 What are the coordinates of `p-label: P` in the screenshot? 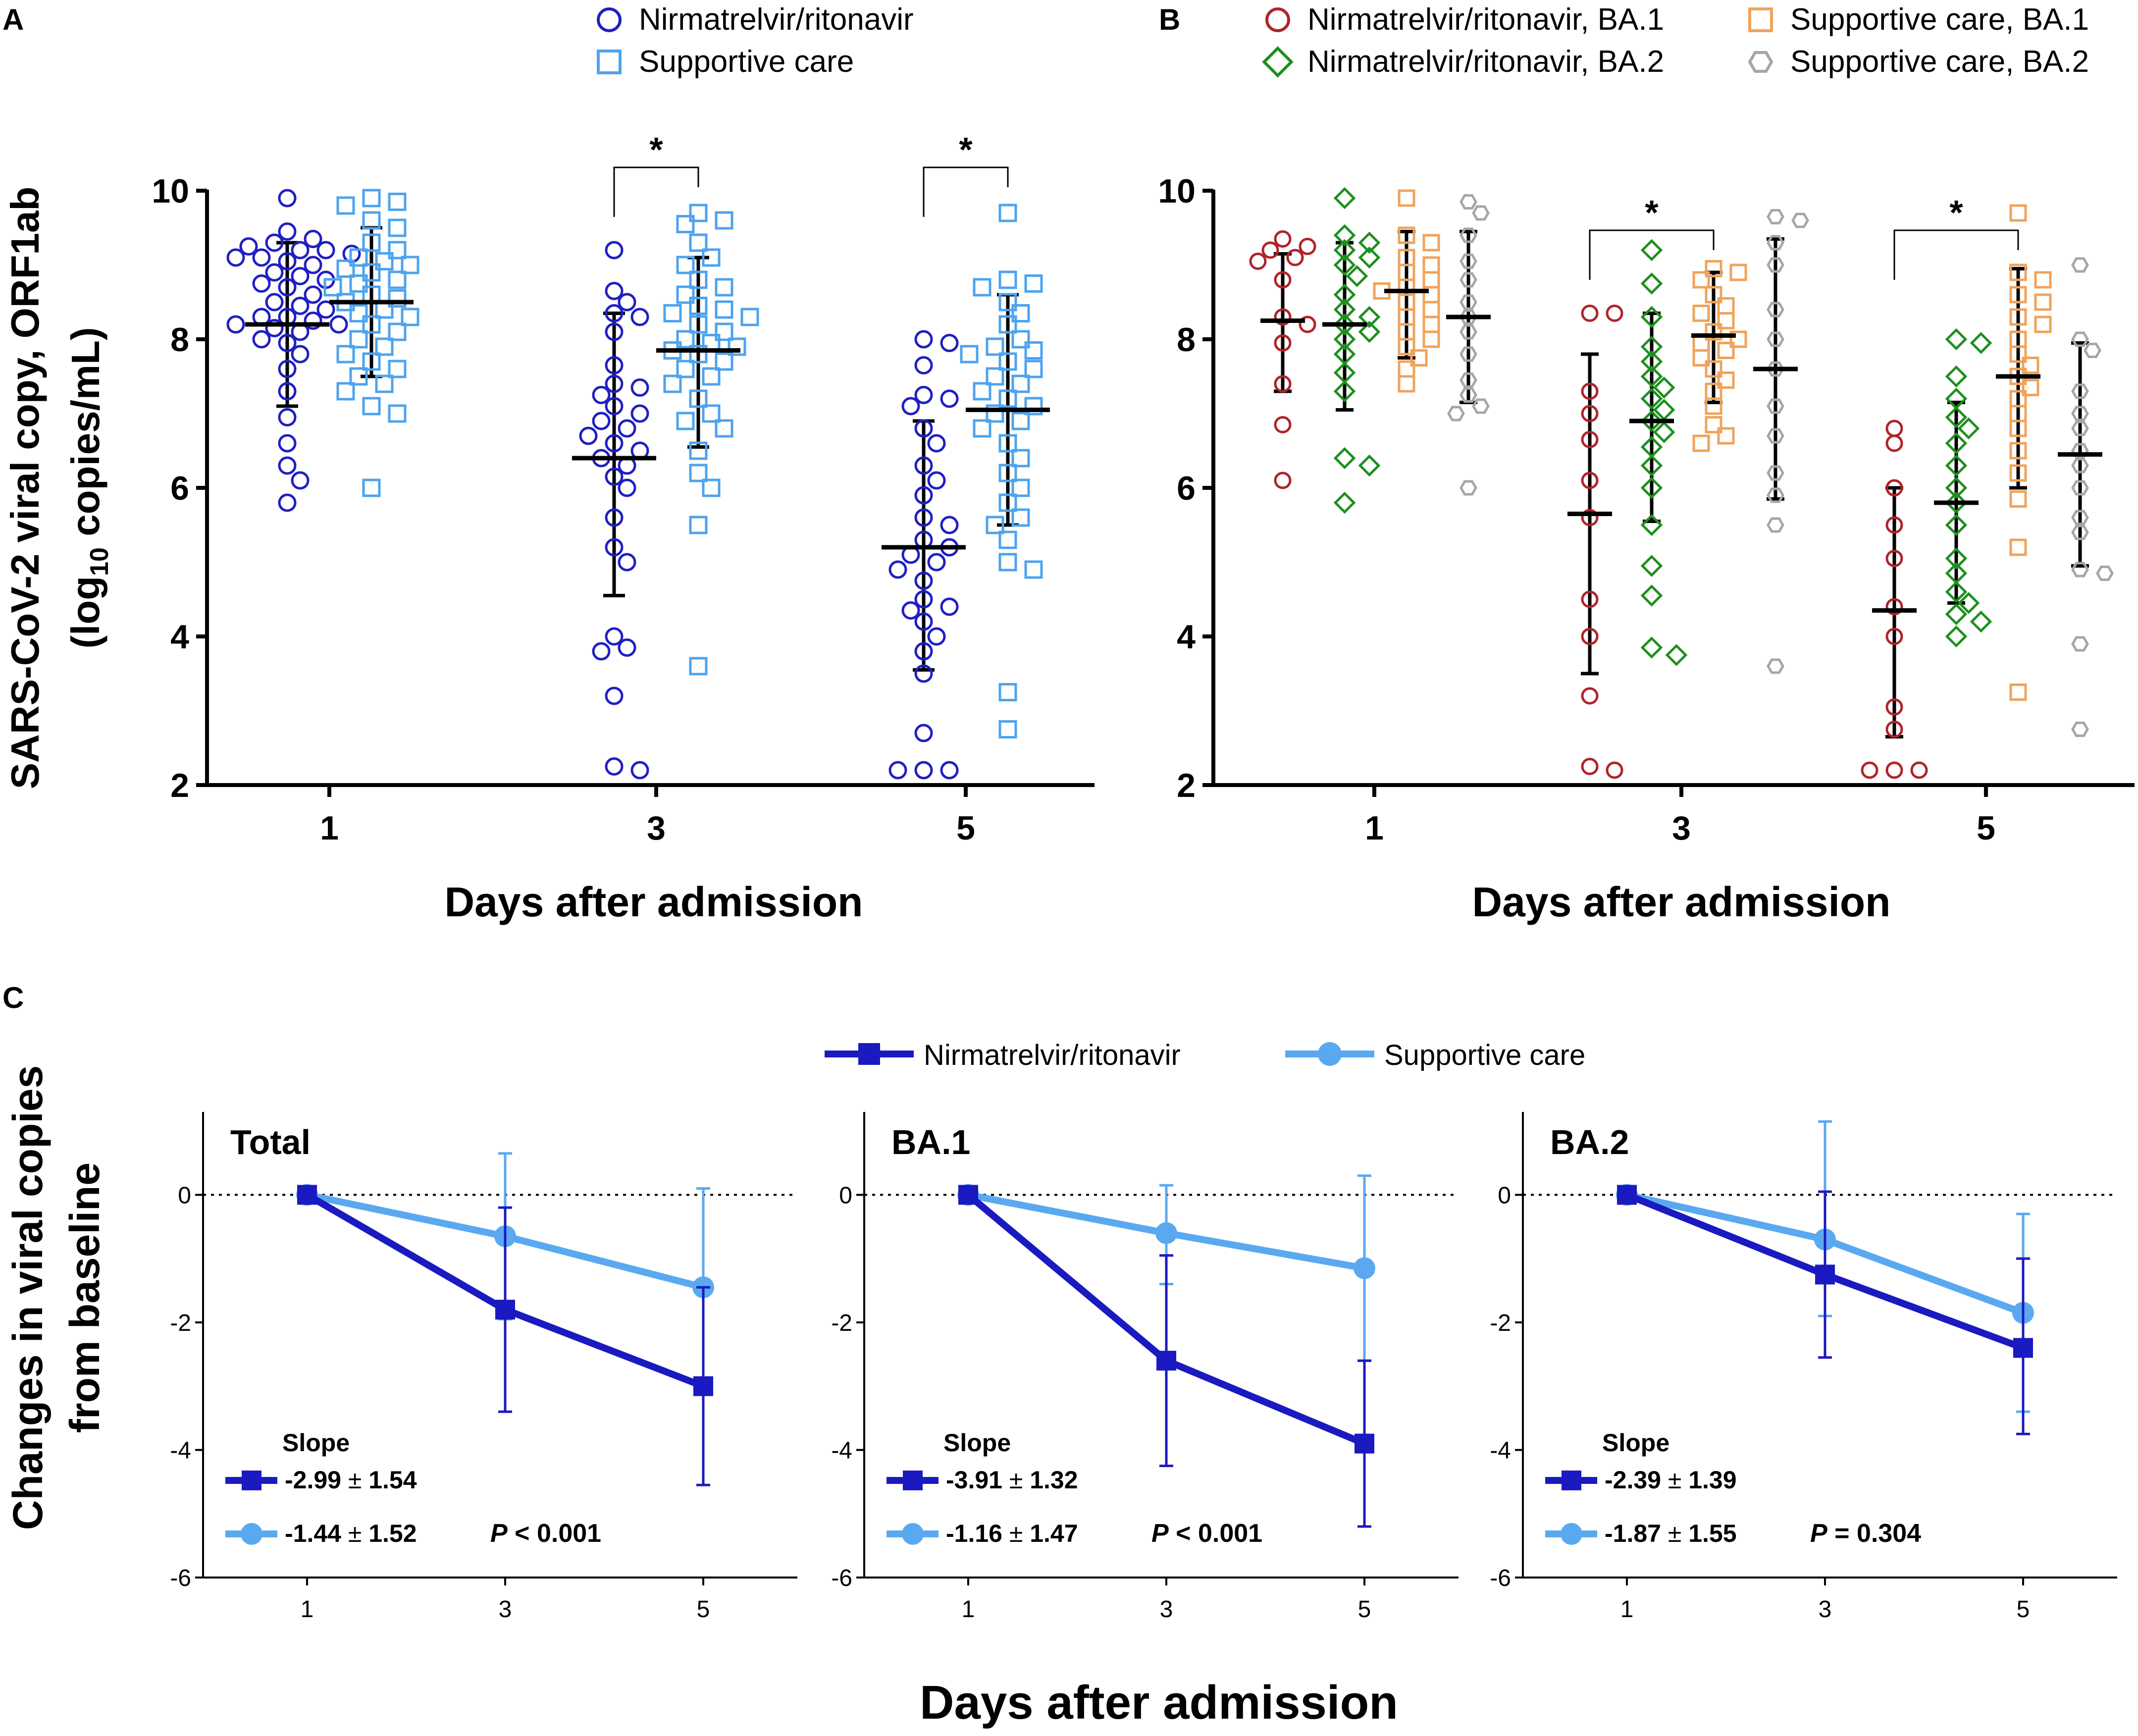 It's located at (499, 1533).